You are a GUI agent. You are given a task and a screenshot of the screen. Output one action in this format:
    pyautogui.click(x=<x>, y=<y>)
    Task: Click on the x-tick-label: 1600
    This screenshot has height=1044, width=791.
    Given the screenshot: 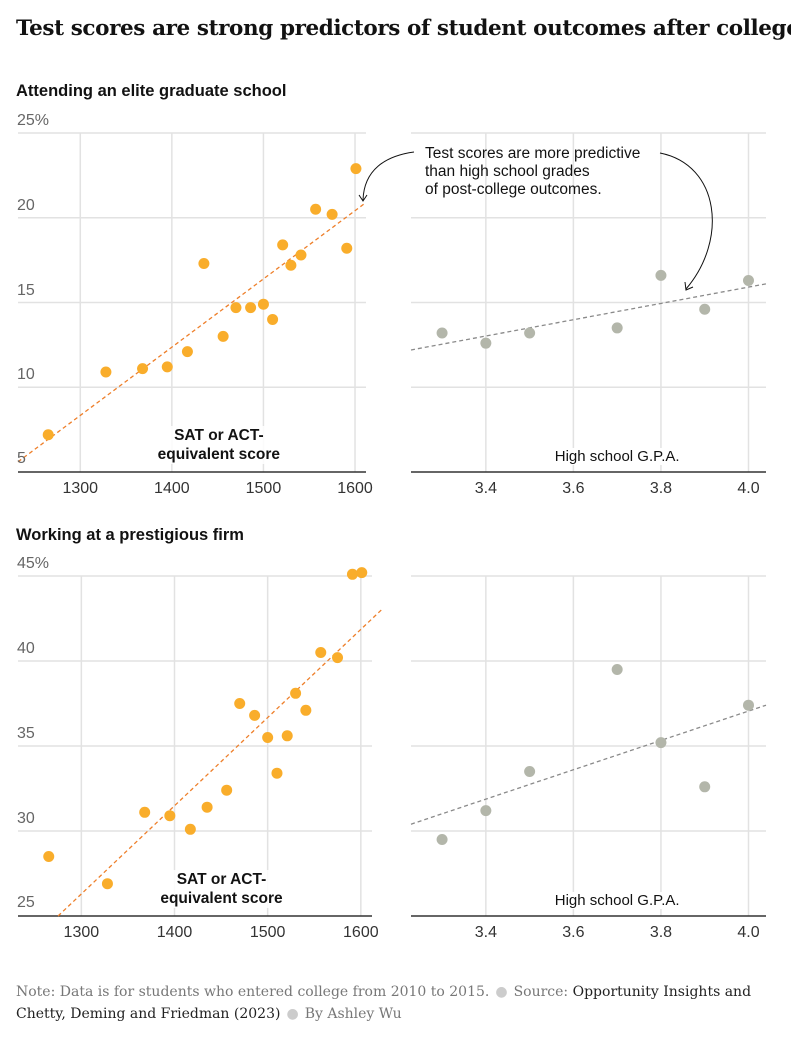 What is the action you would take?
    pyautogui.click(x=355, y=488)
    